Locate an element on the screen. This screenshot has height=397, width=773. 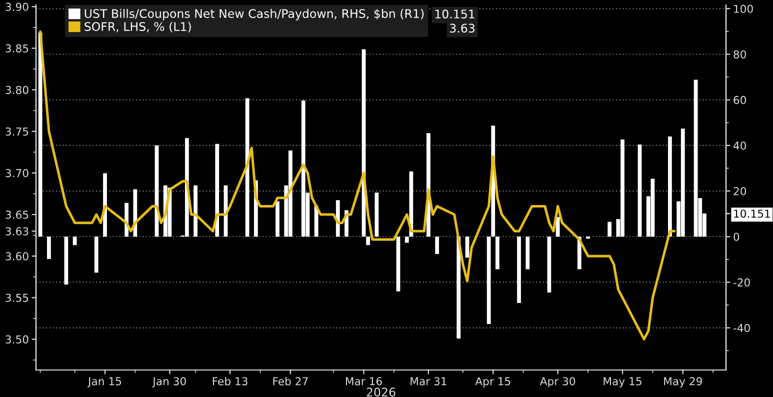
y2-tick-label: 0 is located at coordinates (737, 236).